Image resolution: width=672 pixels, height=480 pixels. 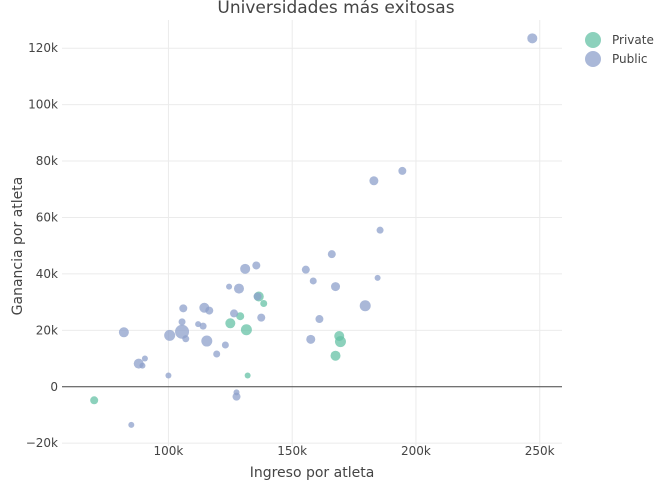 What do you see at coordinates (416, 451) in the screenshot?
I see `x-tick-label: 200k` at bounding box center [416, 451].